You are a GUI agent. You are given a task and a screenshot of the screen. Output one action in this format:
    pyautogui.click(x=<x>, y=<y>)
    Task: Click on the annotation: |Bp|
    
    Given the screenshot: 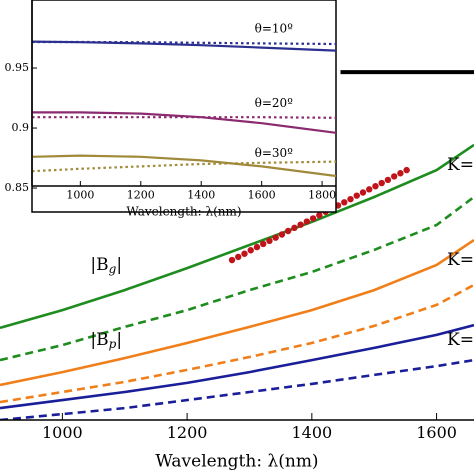 What is the action you would take?
    pyautogui.click(x=106, y=339)
    